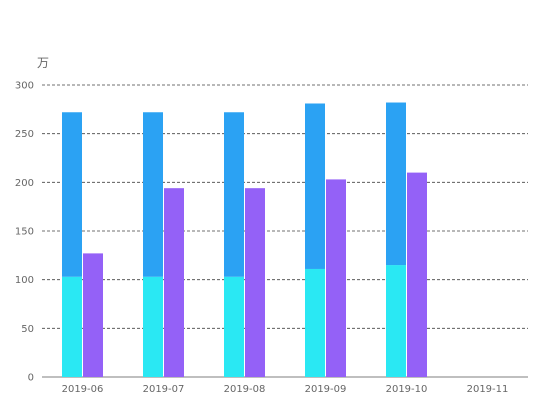  I want to click on x-tick-label: 2019-06, so click(83, 389).